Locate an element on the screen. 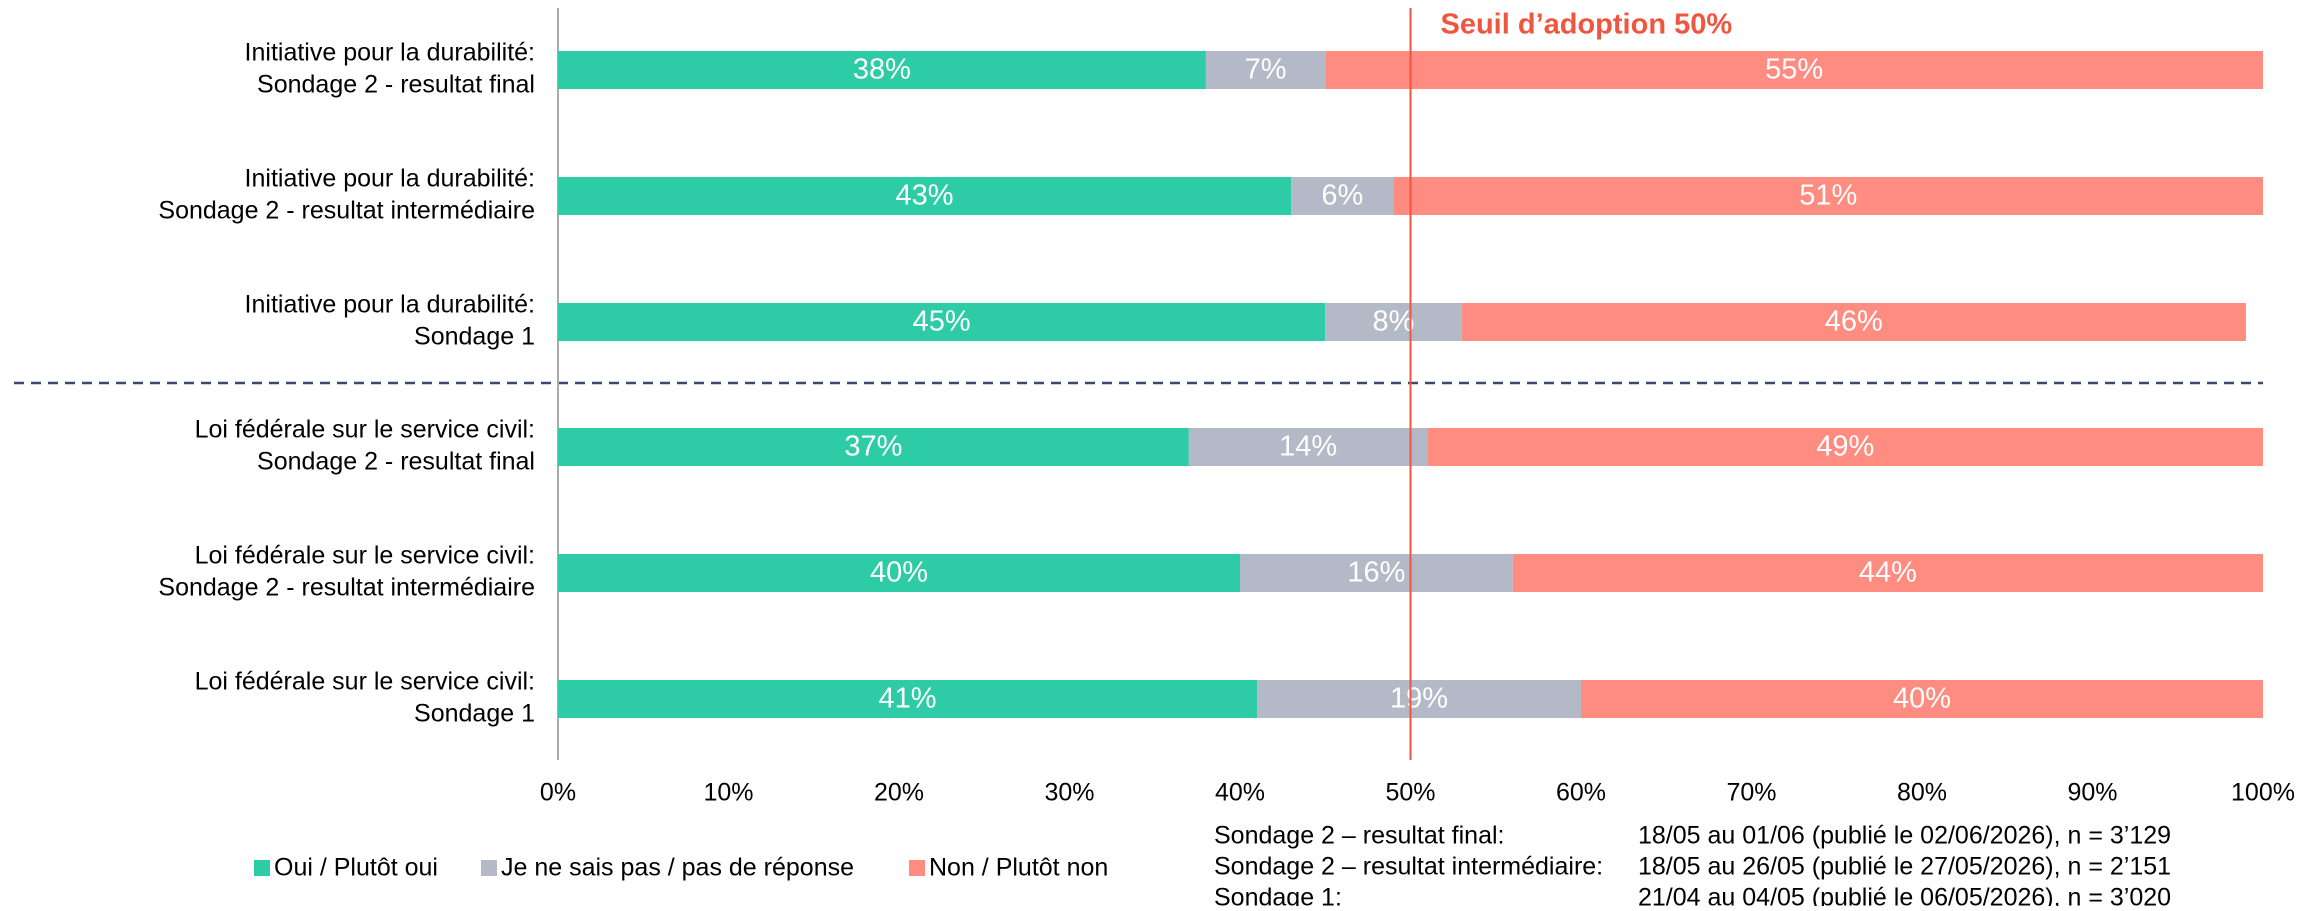  data-label: 8% is located at coordinates (1393, 322).